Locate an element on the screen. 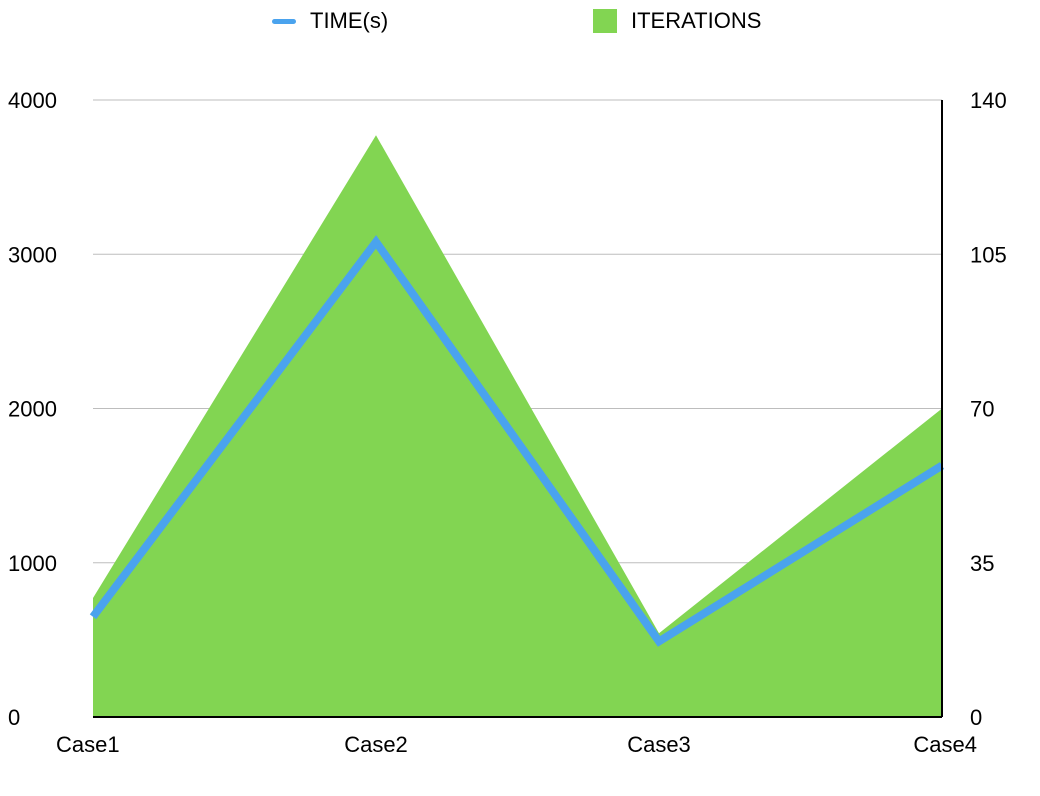 The width and height of the screenshot is (1040, 796). y-axis-left-tick-label: 2000 is located at coordinates (32, 409).